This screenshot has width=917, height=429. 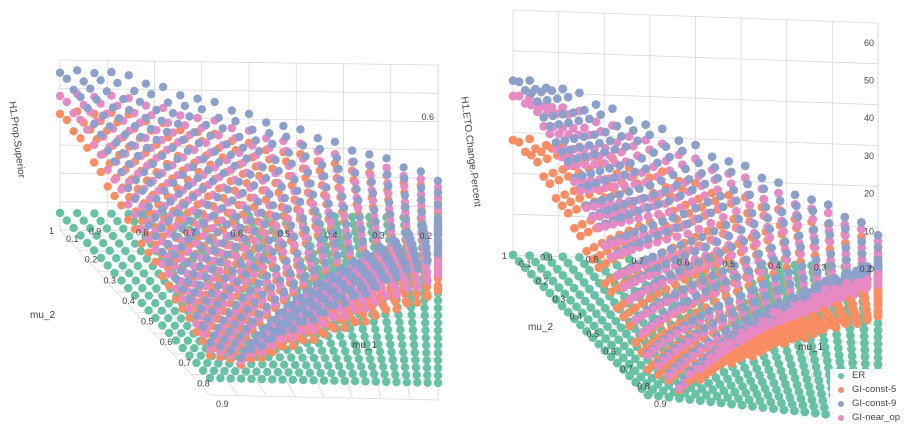 I want to click on legend-item-er: ER, so click(x=873, y=376).